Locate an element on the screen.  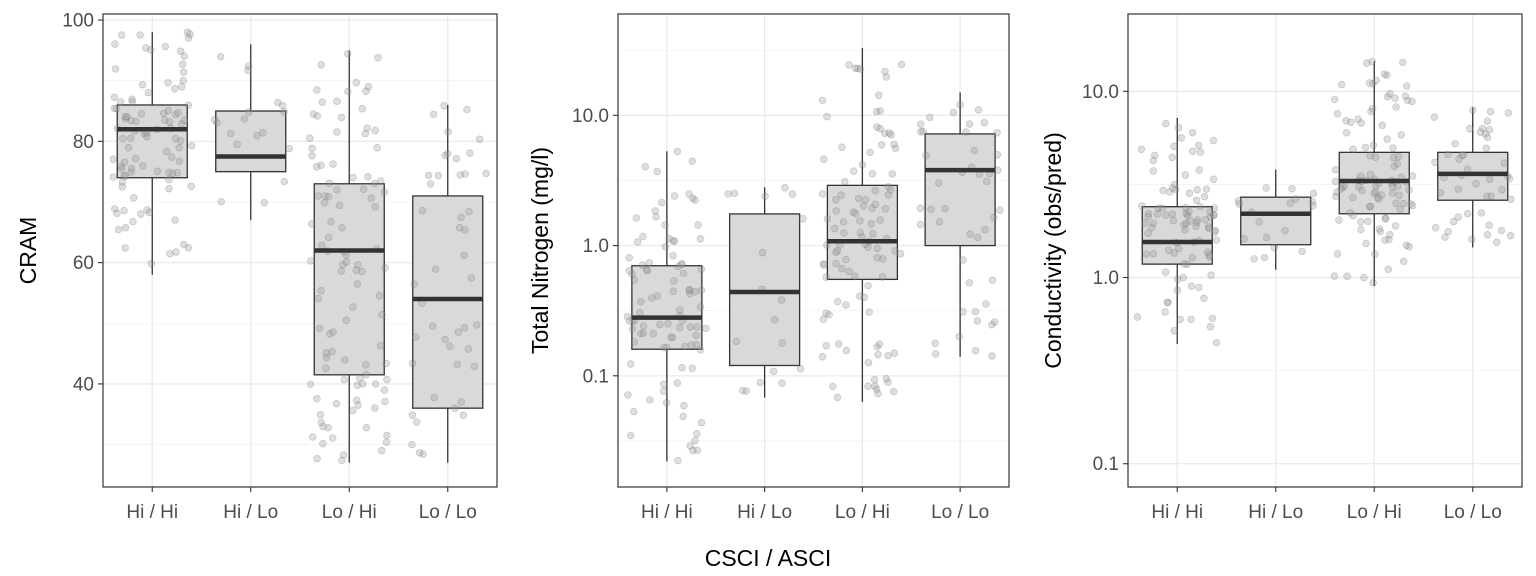
y-tick-label: 1.0 is located at coordinates (596, 246).